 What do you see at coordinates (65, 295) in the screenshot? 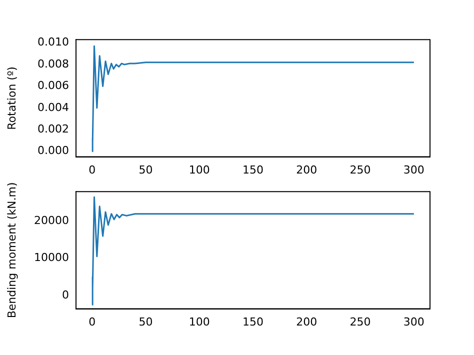
I see `y-tick-label: 0` at bounding box center [65, 295].